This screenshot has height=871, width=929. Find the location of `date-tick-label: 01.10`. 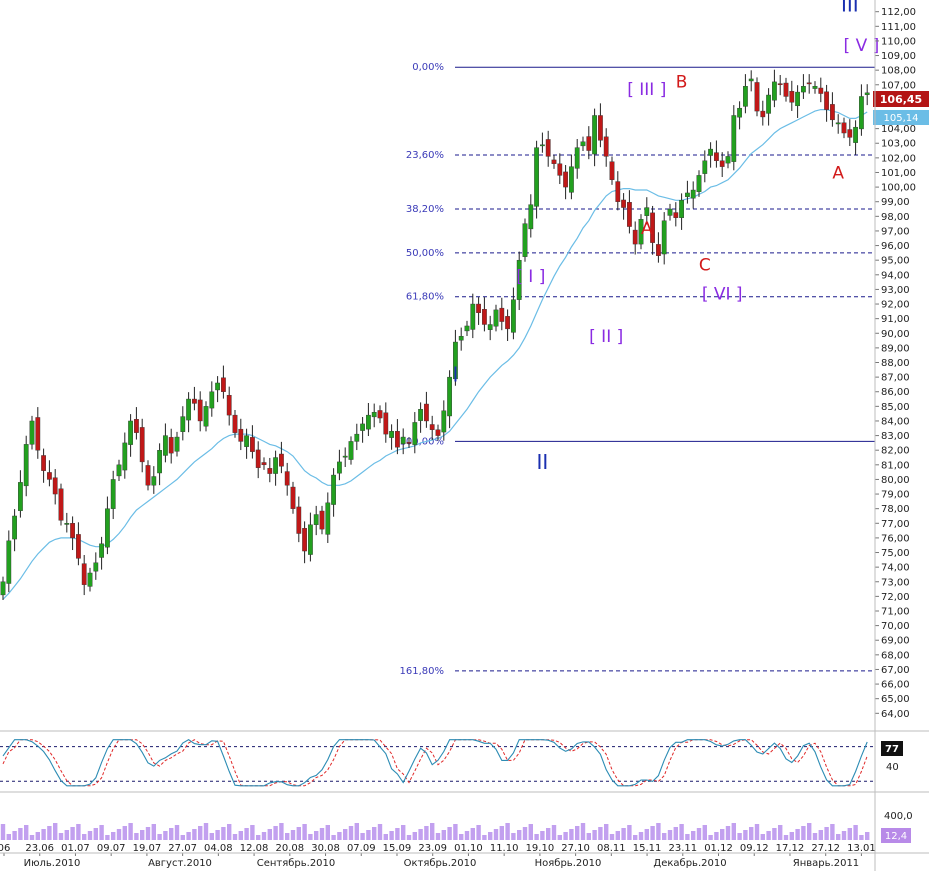

date-tick-label: 01.10 is located at coordinates (468, 848).